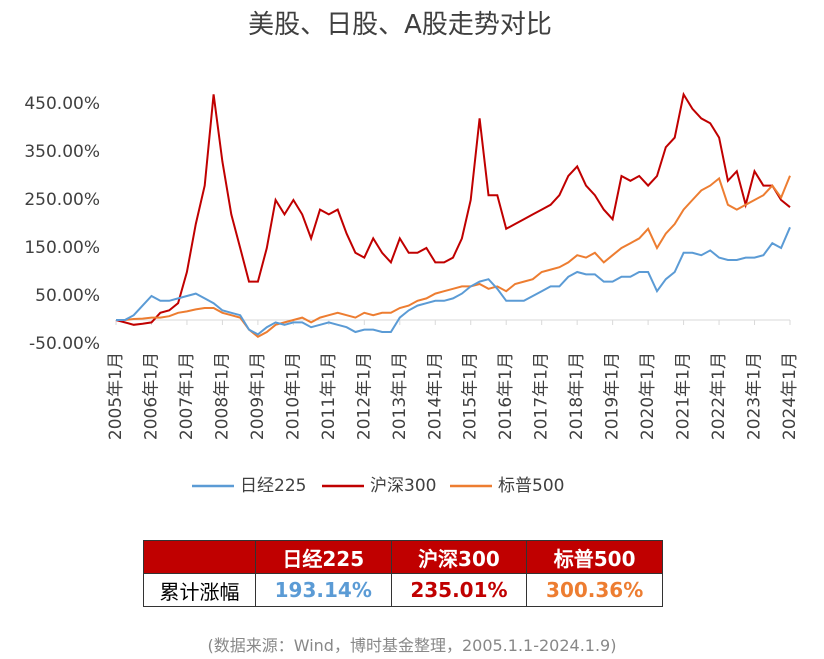  What do you see at coordinates (222, 396) in the screenshot?
I see `x-tick-label: 2008年1月` at bounding box center [222, 396].